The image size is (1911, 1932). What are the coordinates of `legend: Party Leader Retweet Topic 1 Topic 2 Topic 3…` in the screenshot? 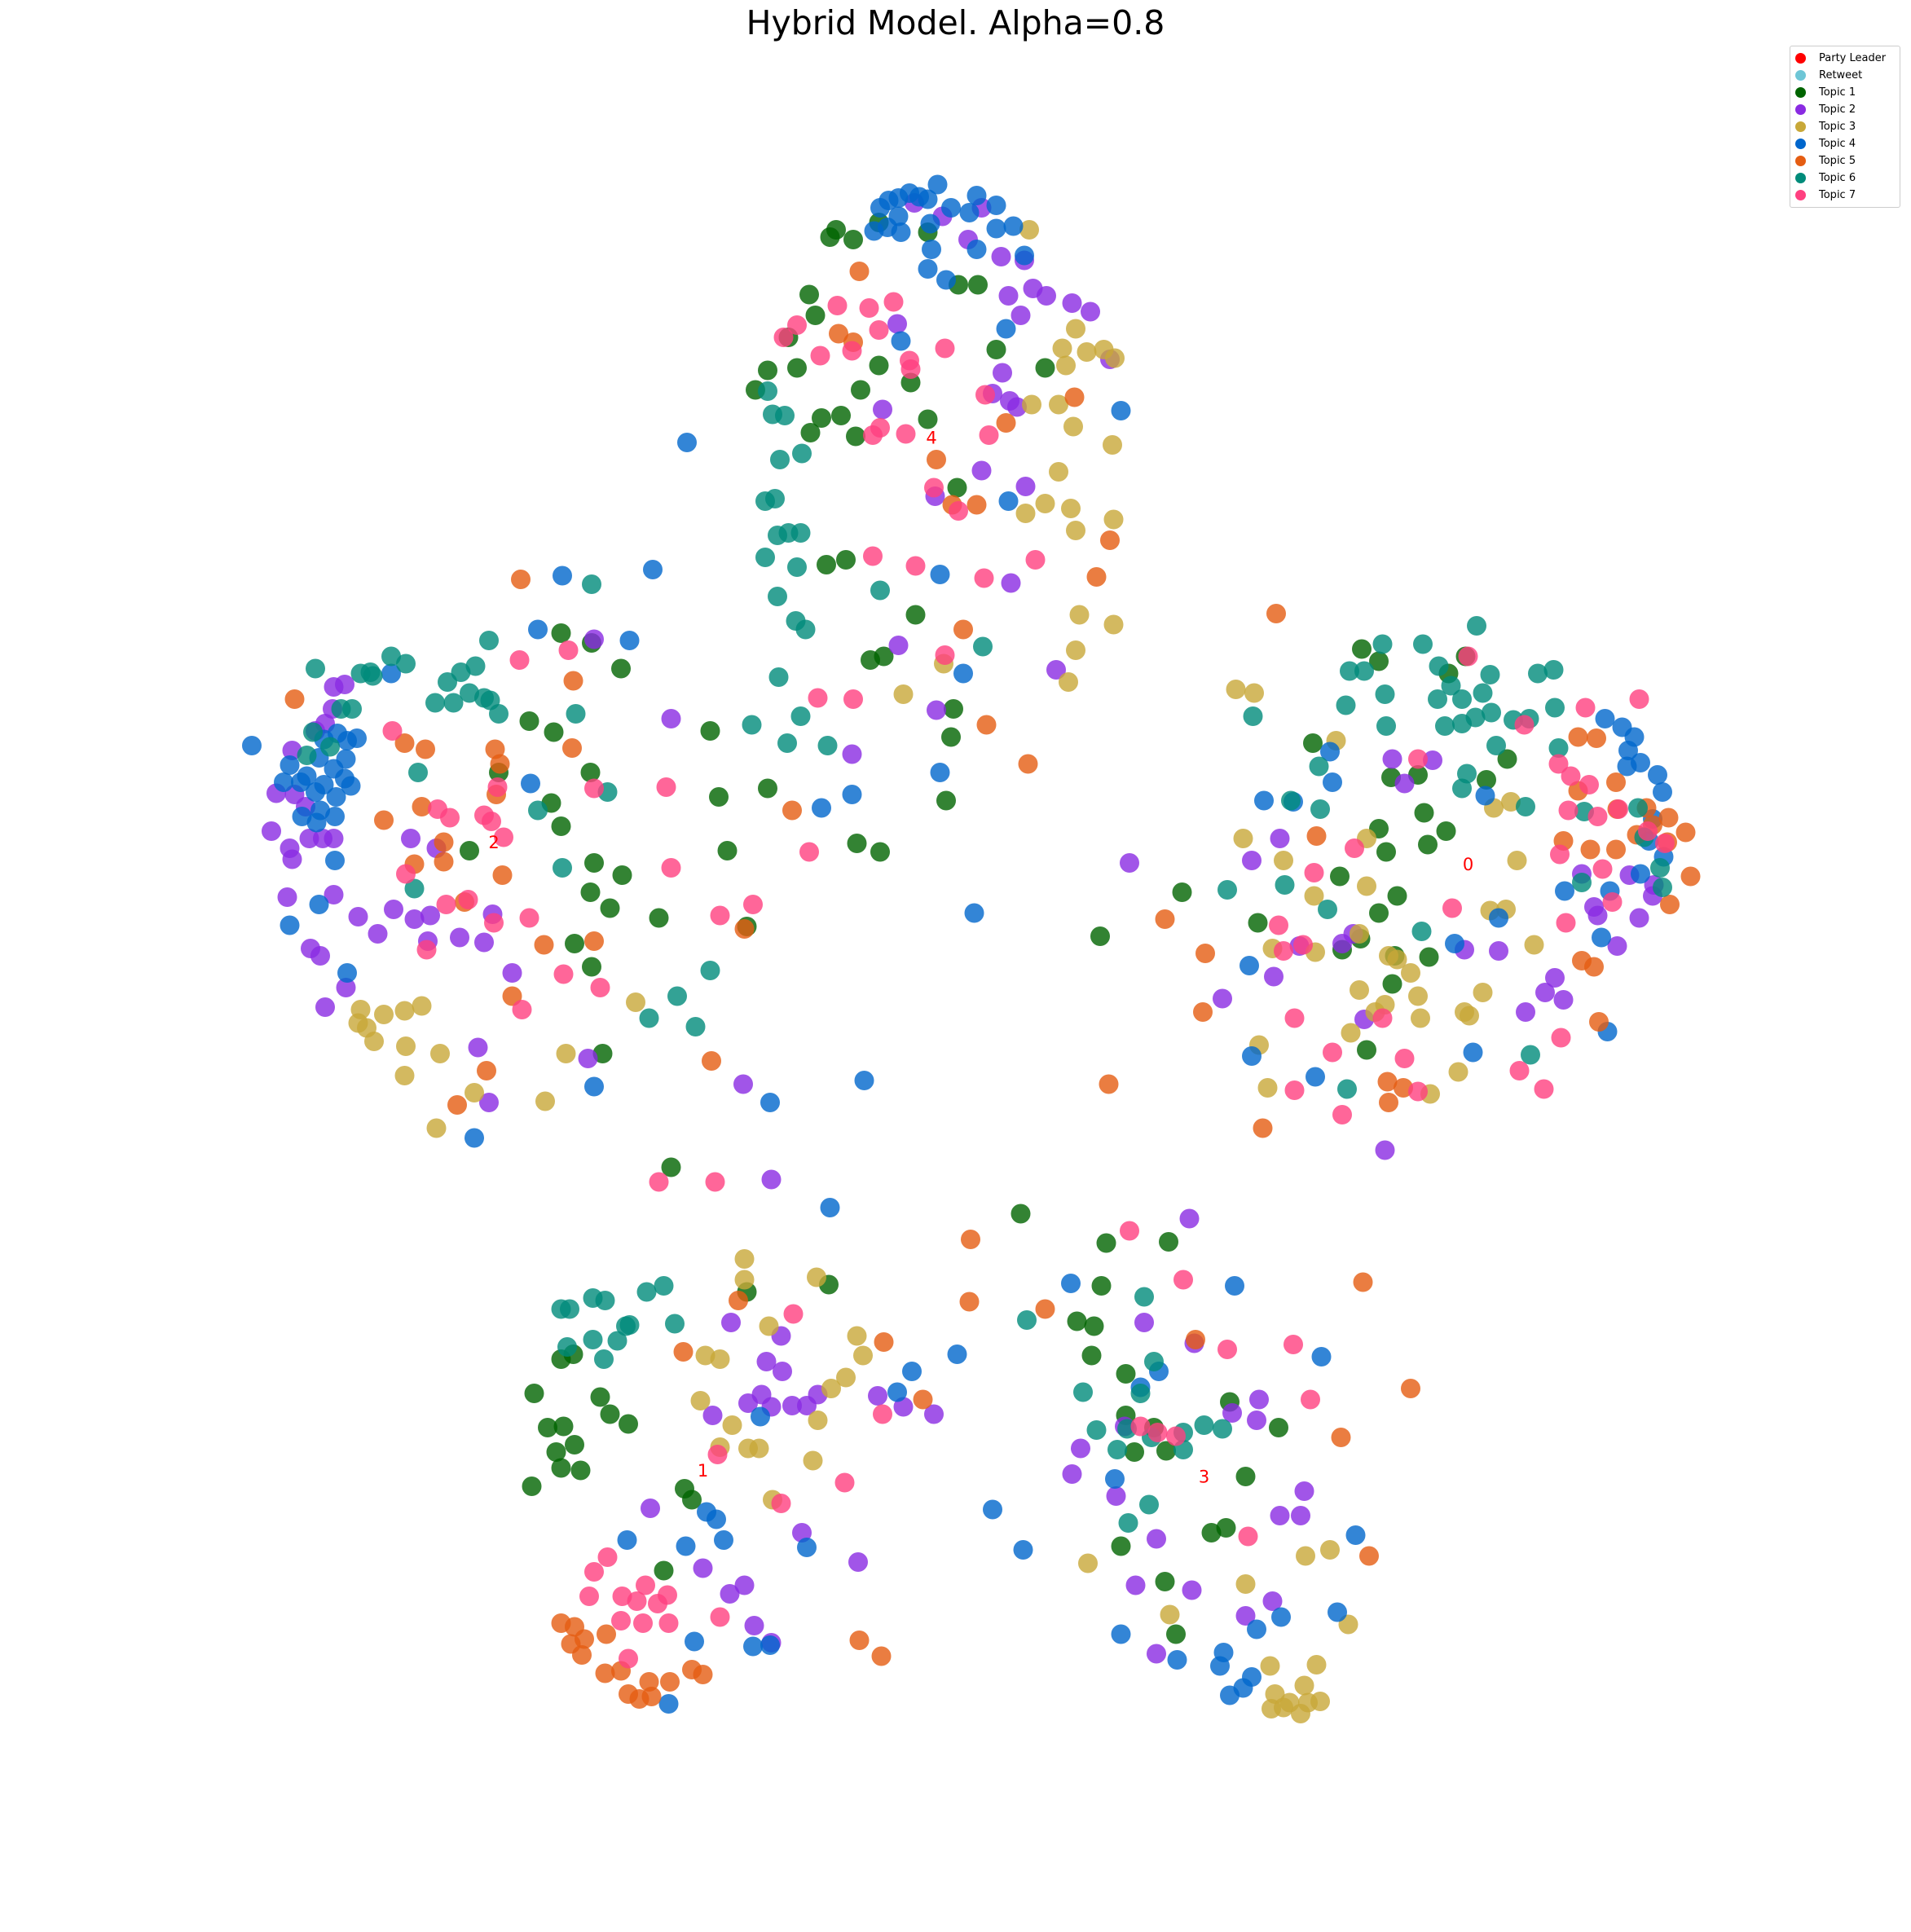 It's located at (1845, 127).